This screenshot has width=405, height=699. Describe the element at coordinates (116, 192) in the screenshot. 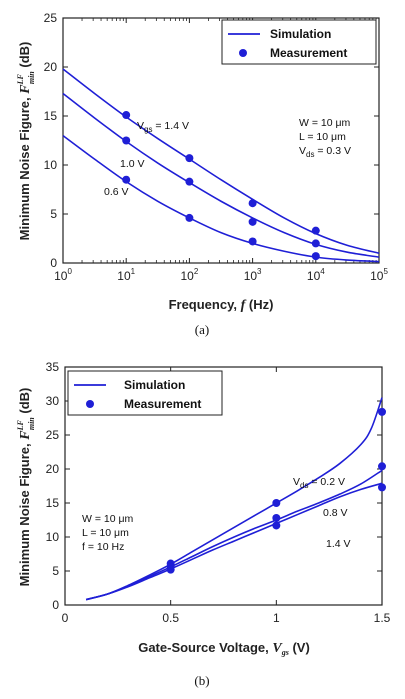

I see `chart-a-series-label-0p6: 0.6 V` at that location.